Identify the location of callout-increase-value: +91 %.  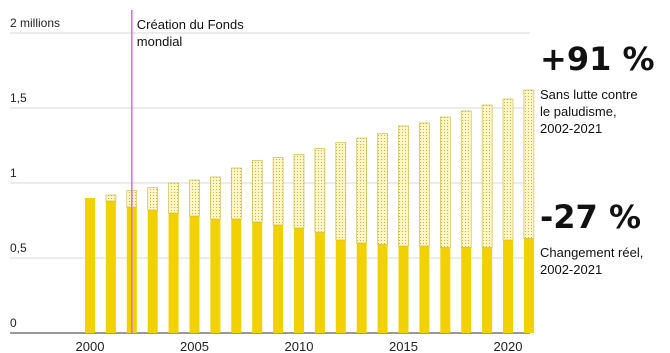
(597, 59).